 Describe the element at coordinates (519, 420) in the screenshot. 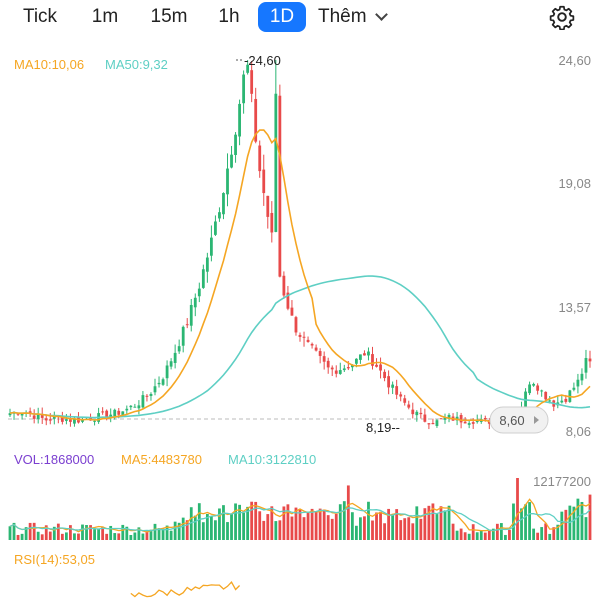

I see `current-price-badge` at that location.